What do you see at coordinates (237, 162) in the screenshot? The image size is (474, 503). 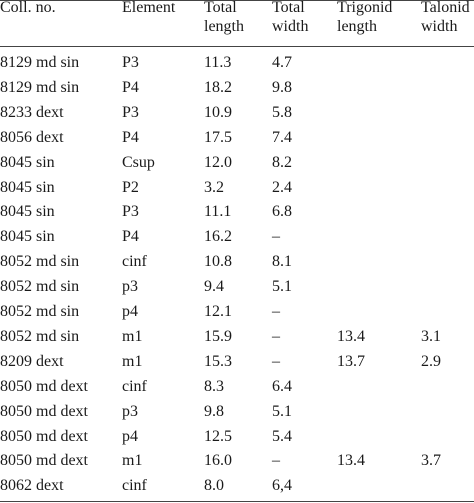 I see `table-row: 8045 sin Csup 12.0 8.2` at bounding box center [237, 162].